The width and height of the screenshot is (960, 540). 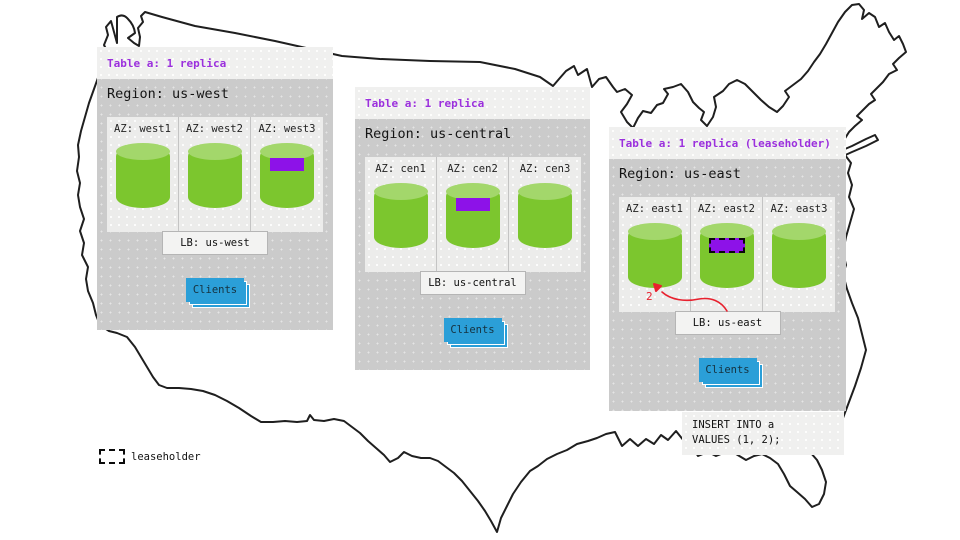 What do you see at coordinates (680, 174) in the screenshot?
I see `region-title: Region: us-east` at bounding box center [680, 174].